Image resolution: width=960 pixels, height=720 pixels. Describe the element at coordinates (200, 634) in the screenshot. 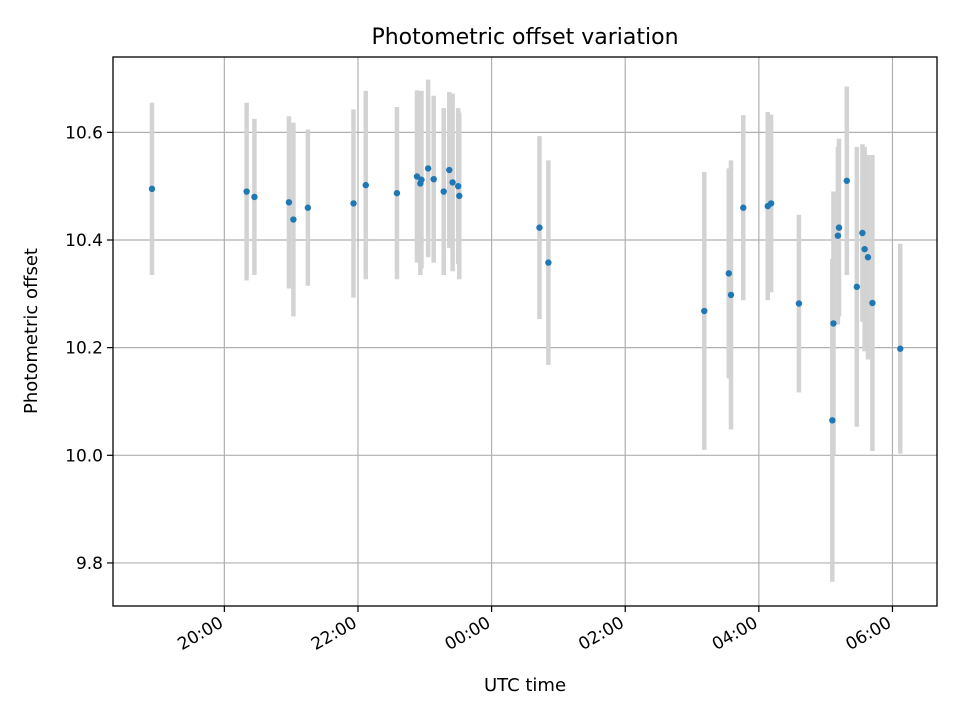

I see `x-tick-label: 20:00` at that location.